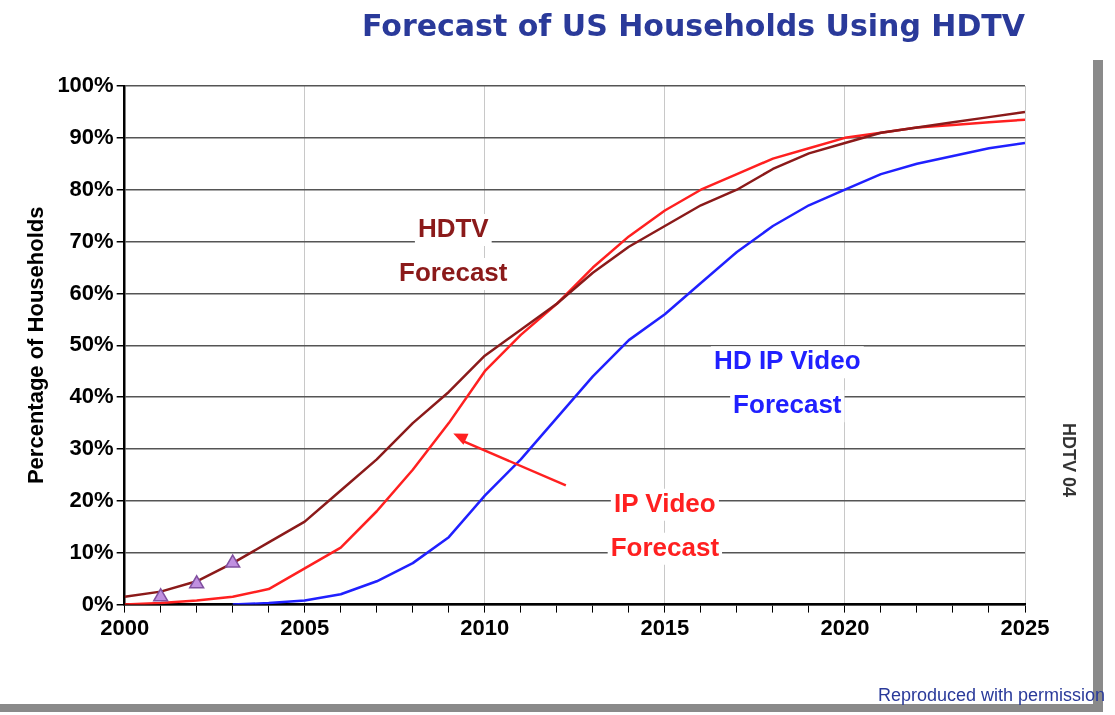  I want to click on y-tick-label: 60%, so click(91, 292).